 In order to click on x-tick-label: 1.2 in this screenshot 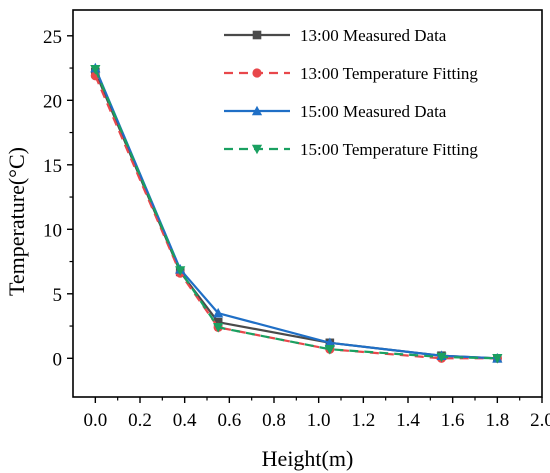, I will do `click(363, 420)`.